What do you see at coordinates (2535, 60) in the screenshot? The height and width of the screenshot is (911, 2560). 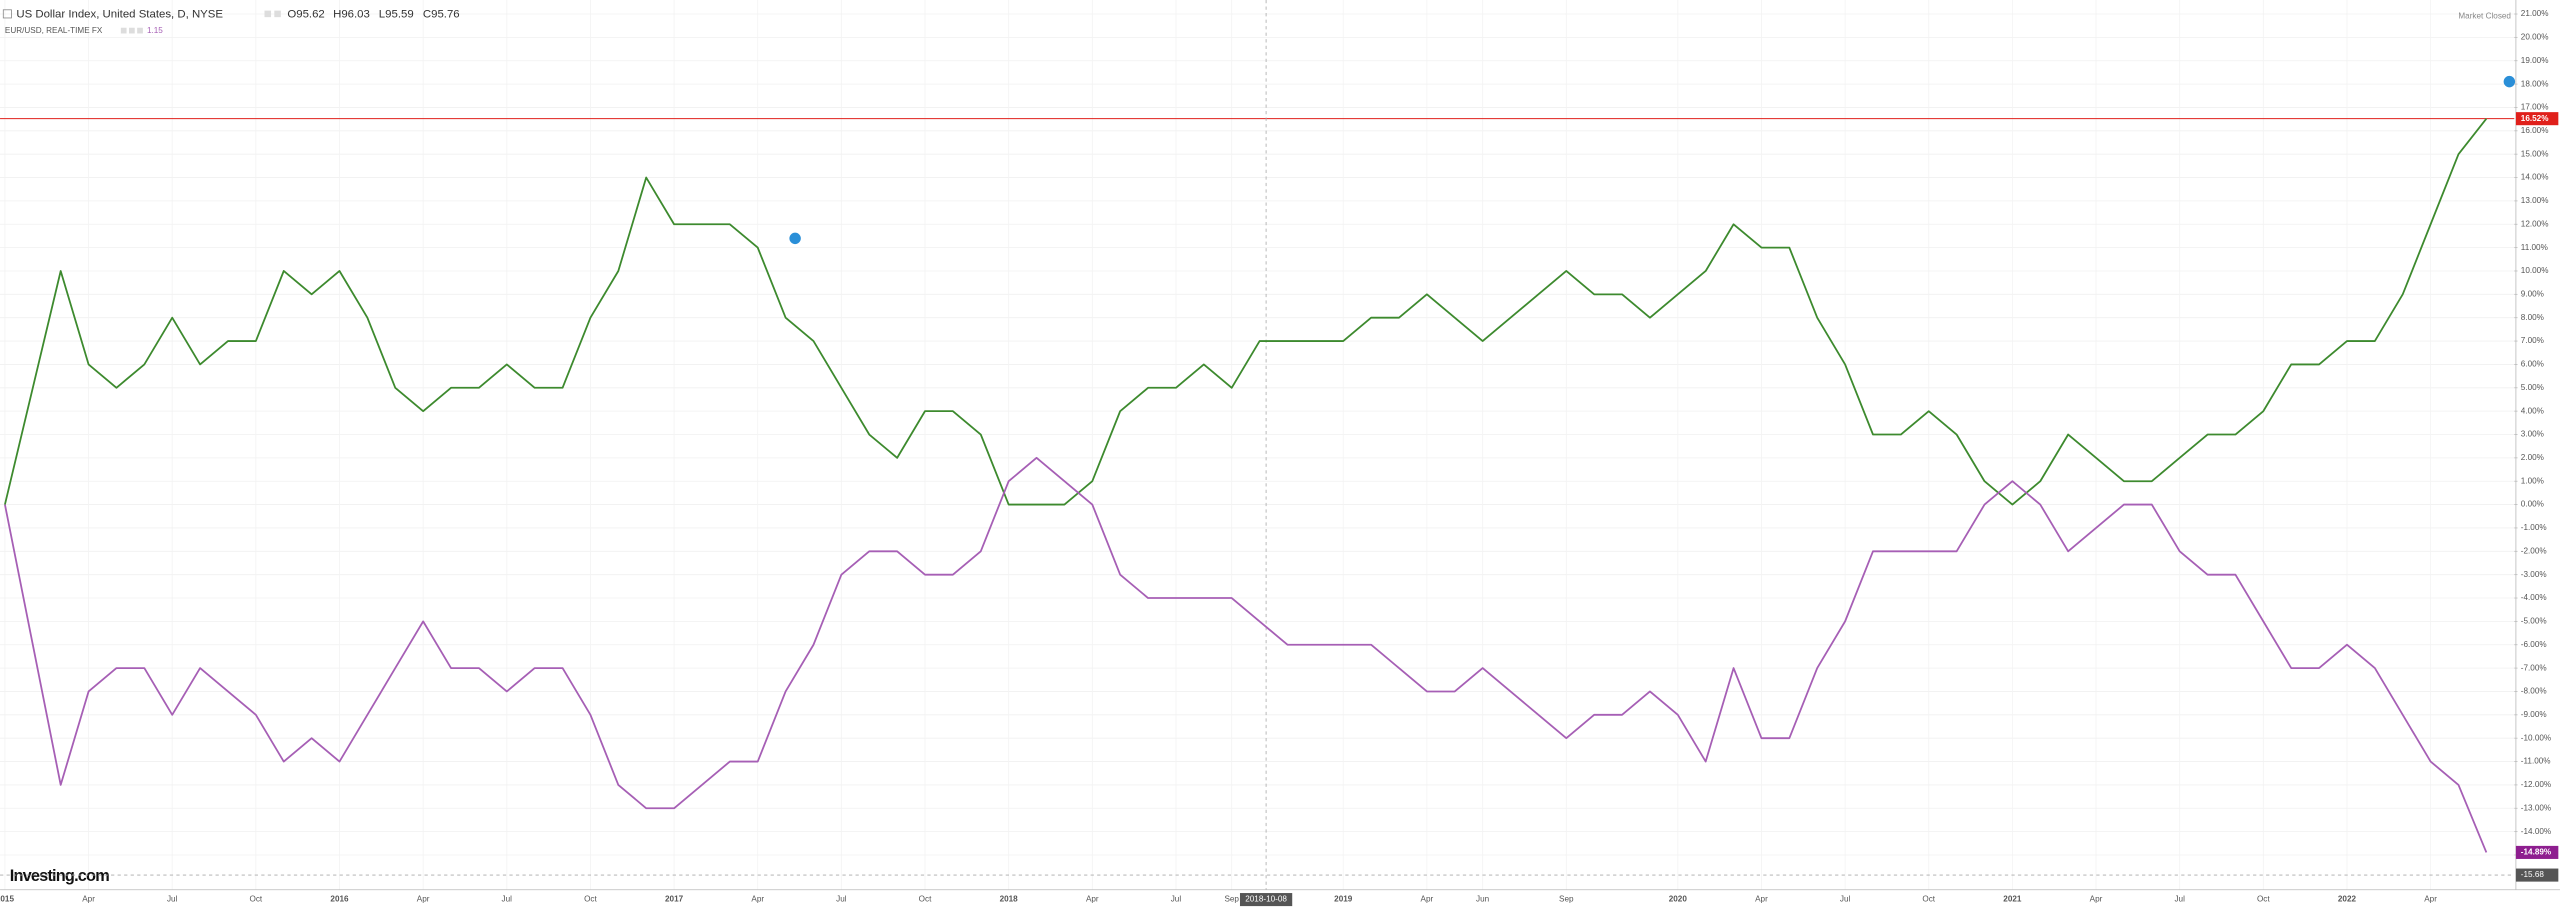 I see `y-tick-label: 19.00%` at bounding box center [2535, 60].